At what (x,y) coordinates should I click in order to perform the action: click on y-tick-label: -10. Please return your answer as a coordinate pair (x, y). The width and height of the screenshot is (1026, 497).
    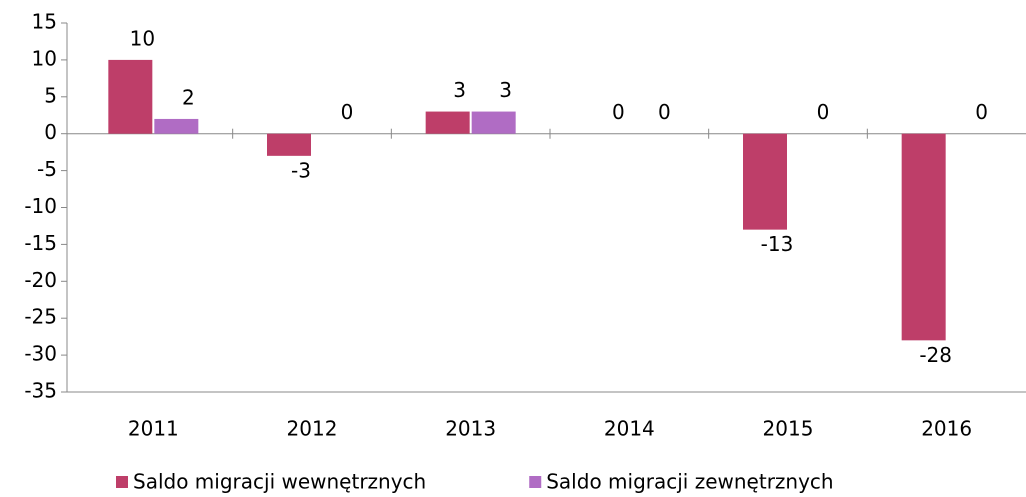
    Looking at the image, I should click on (40, 206).